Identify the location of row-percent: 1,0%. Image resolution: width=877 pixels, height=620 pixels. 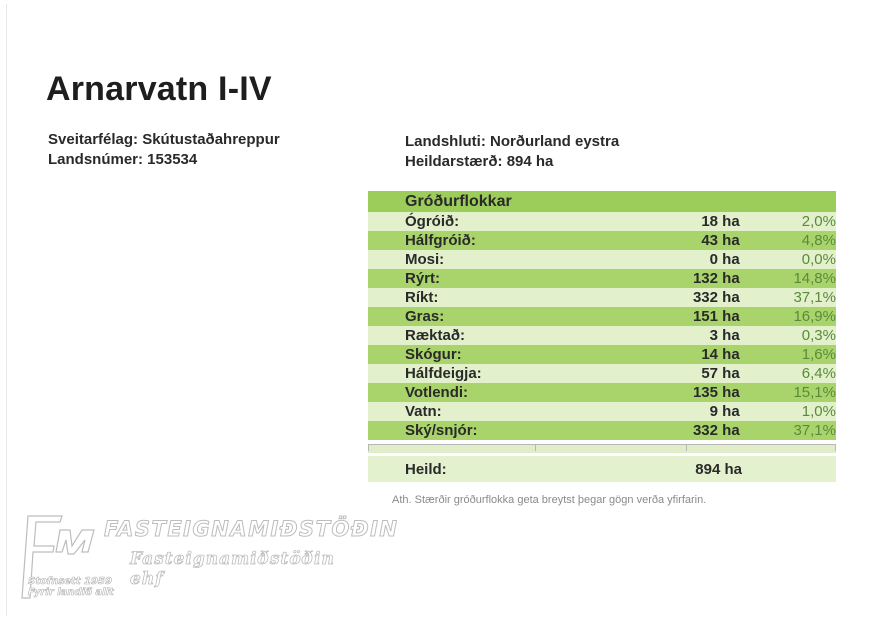
(818, 411).